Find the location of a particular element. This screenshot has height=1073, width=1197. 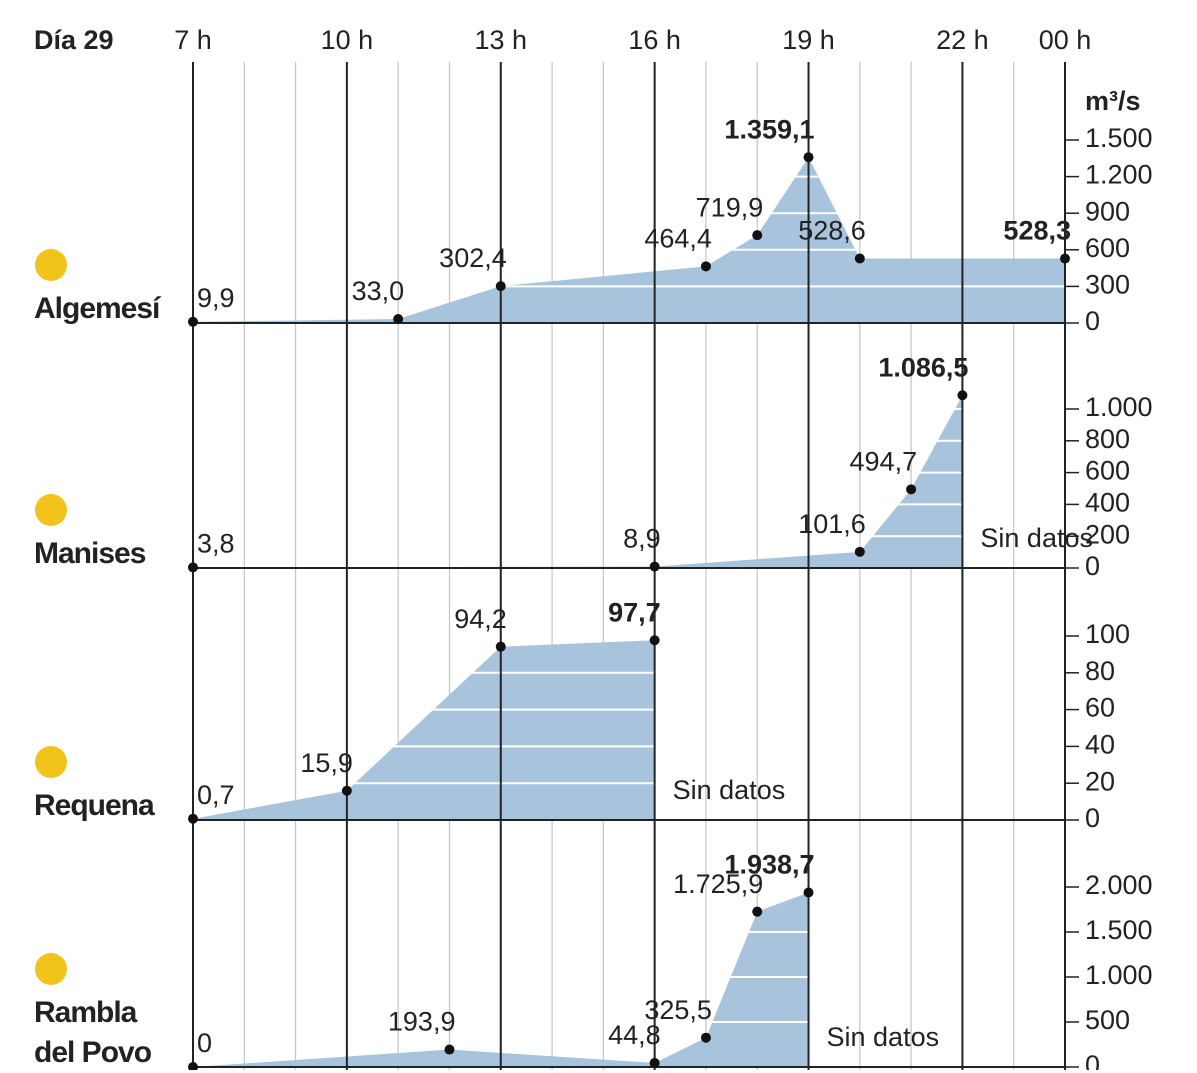

station-name: Requena is located at coordinates (94, 805).